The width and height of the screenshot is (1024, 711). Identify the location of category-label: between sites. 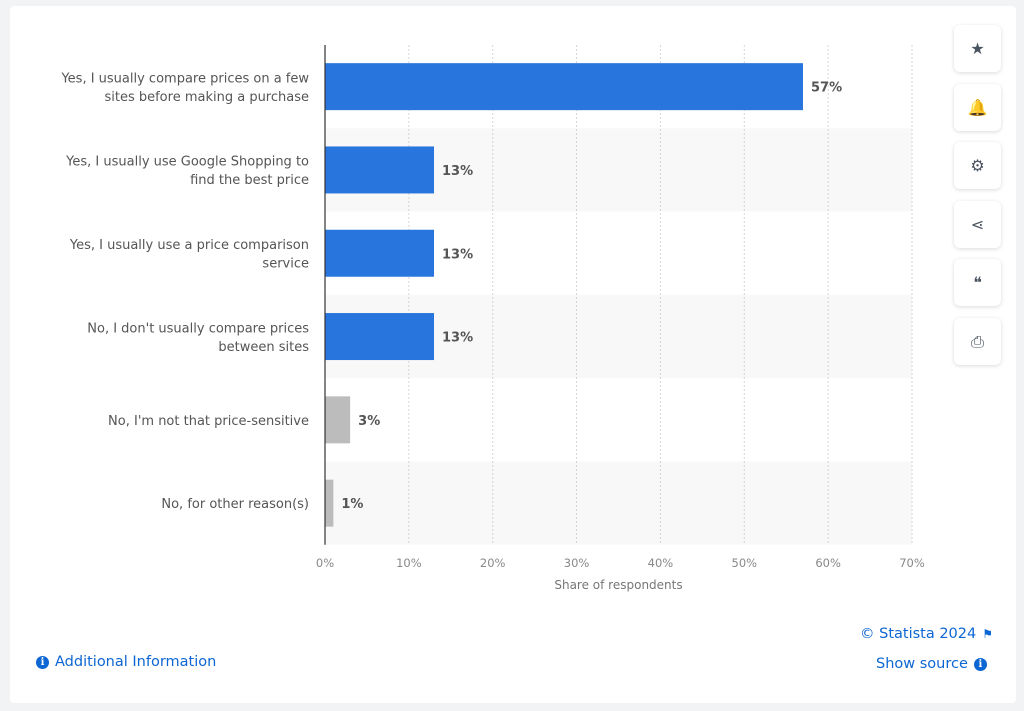
(263, 347).